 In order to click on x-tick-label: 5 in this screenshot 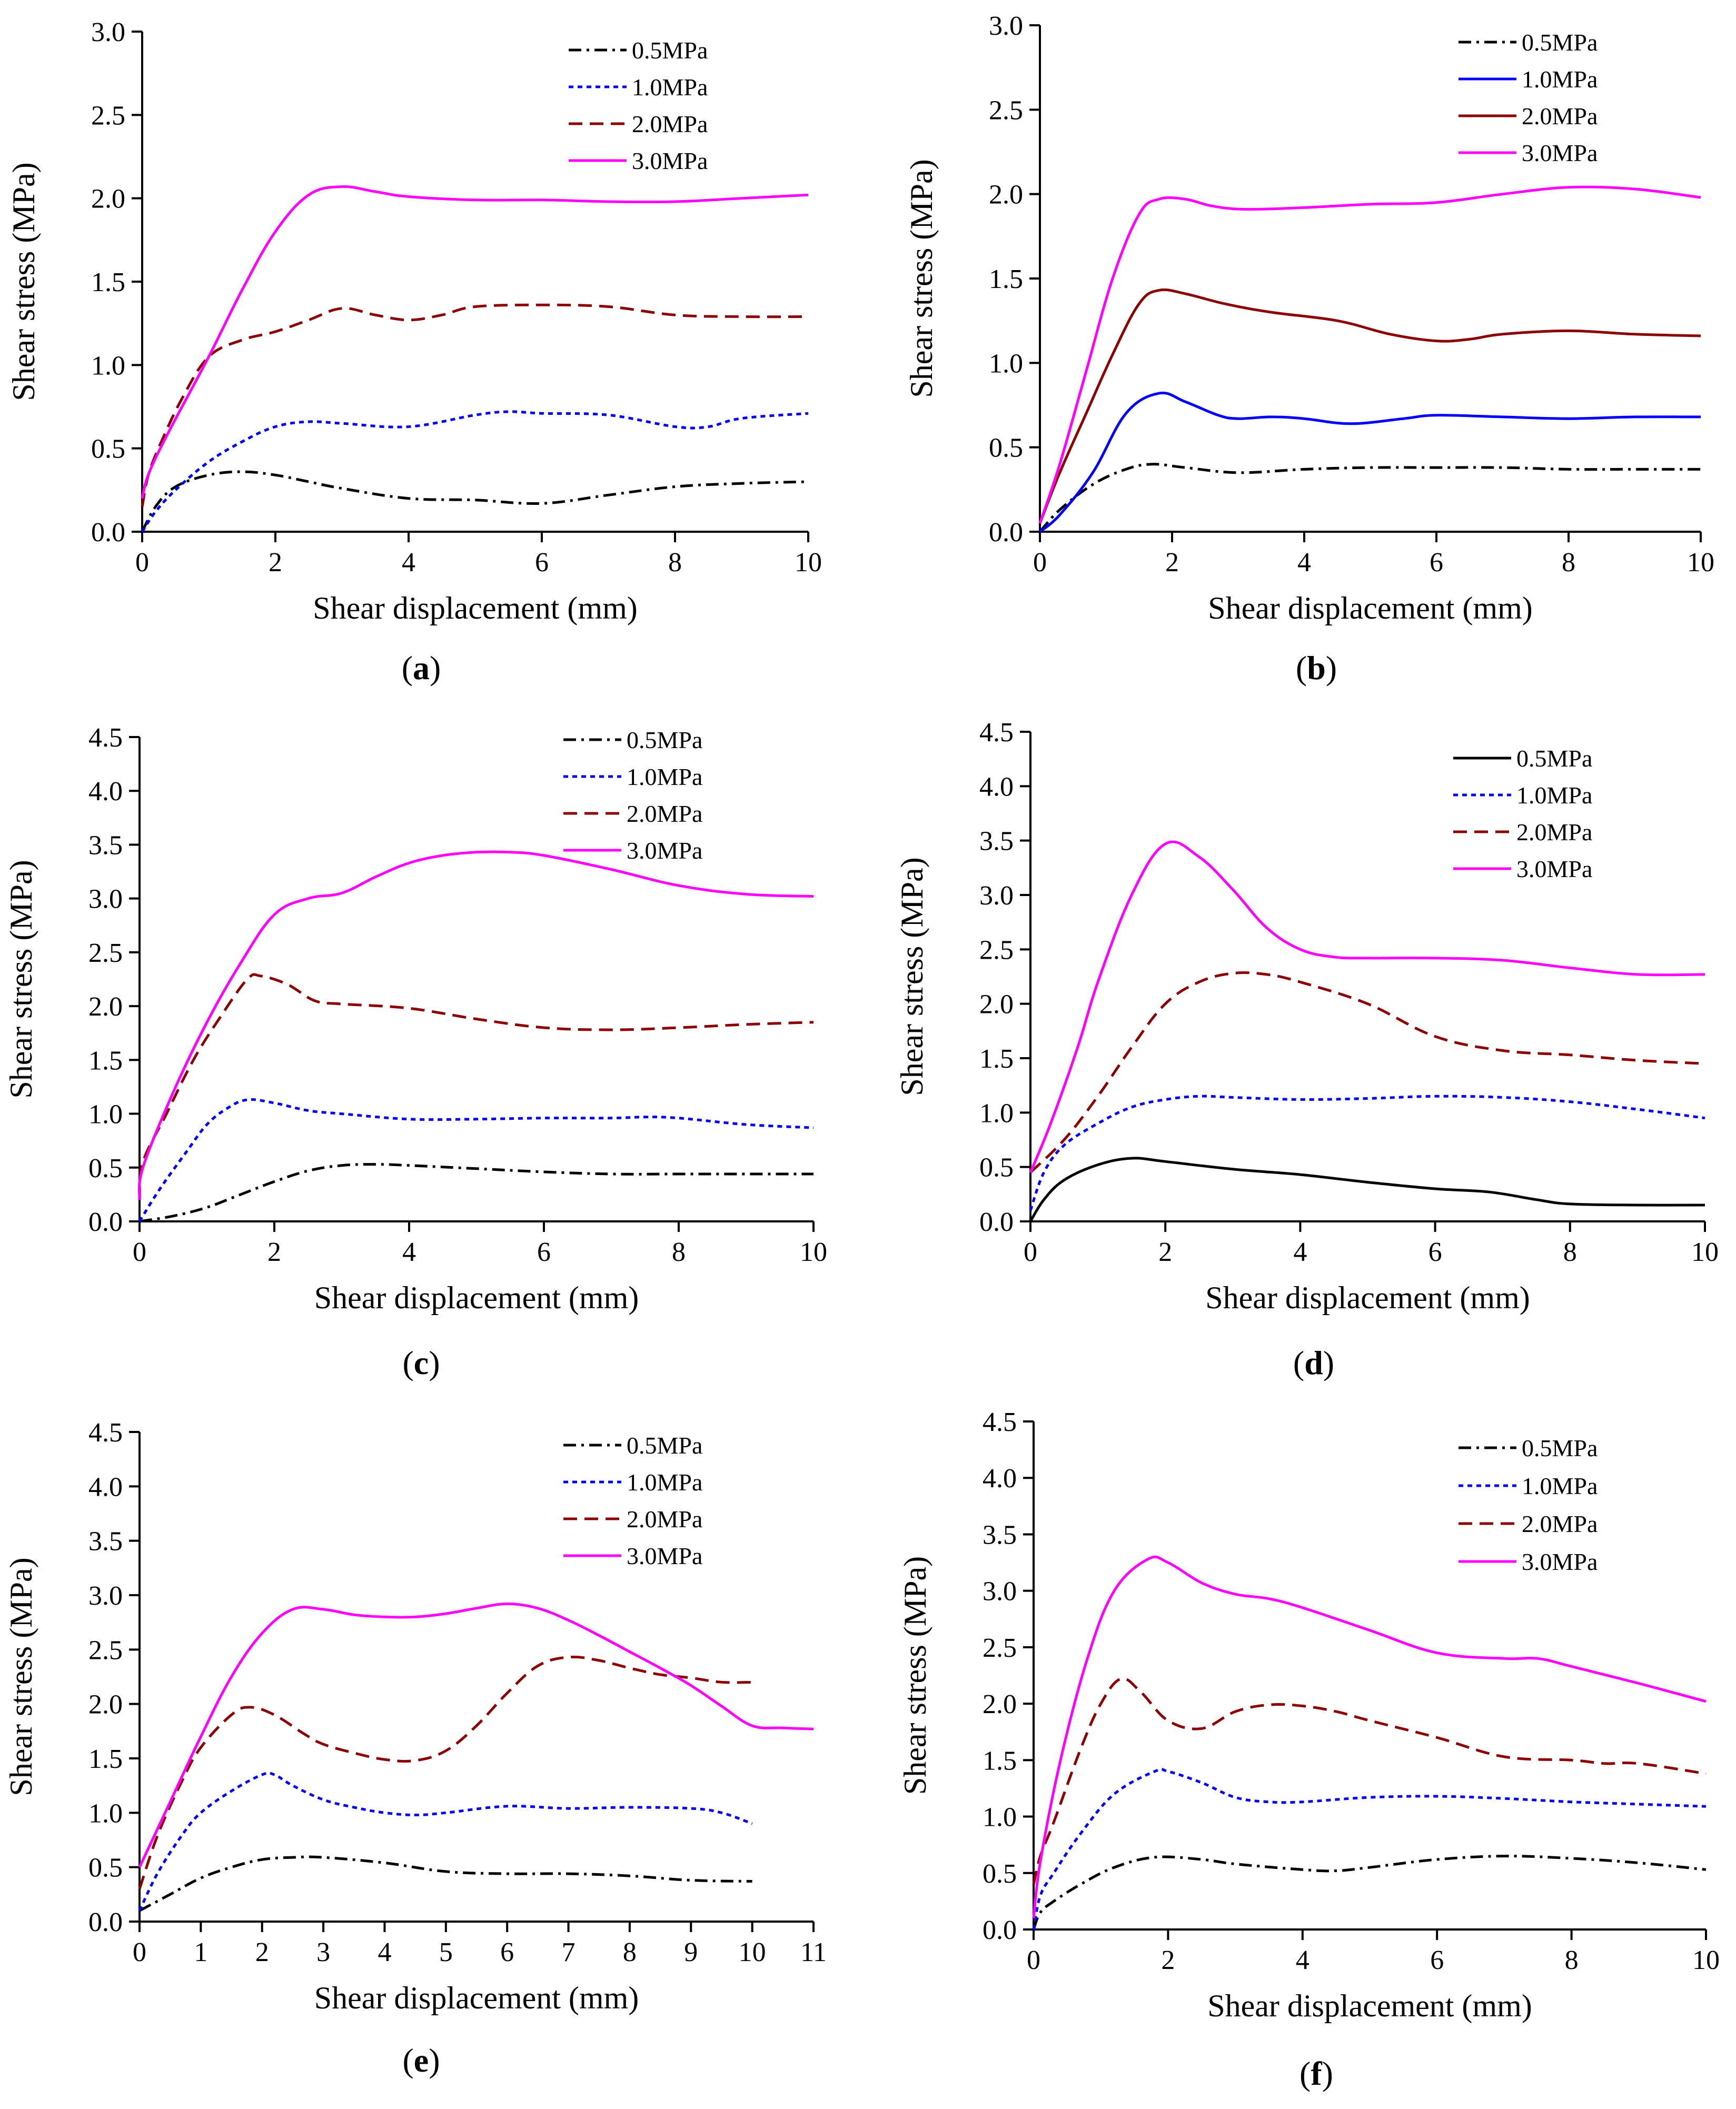, I will do `click(446, 1952)`.